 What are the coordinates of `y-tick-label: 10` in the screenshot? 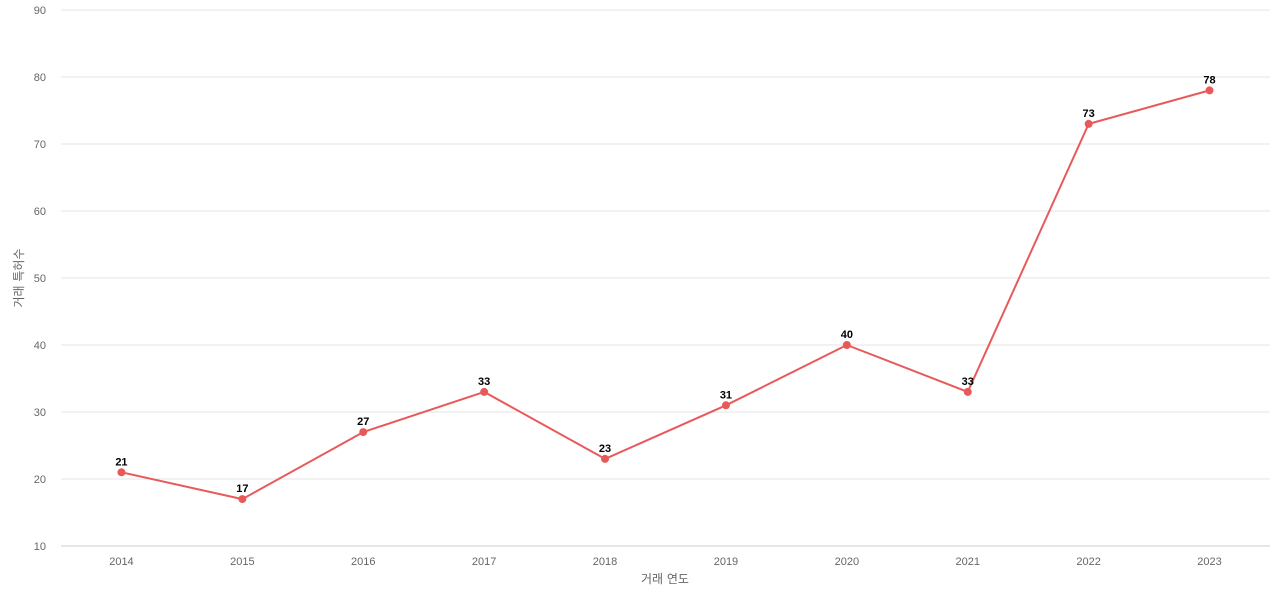 It's located at (40, 547).